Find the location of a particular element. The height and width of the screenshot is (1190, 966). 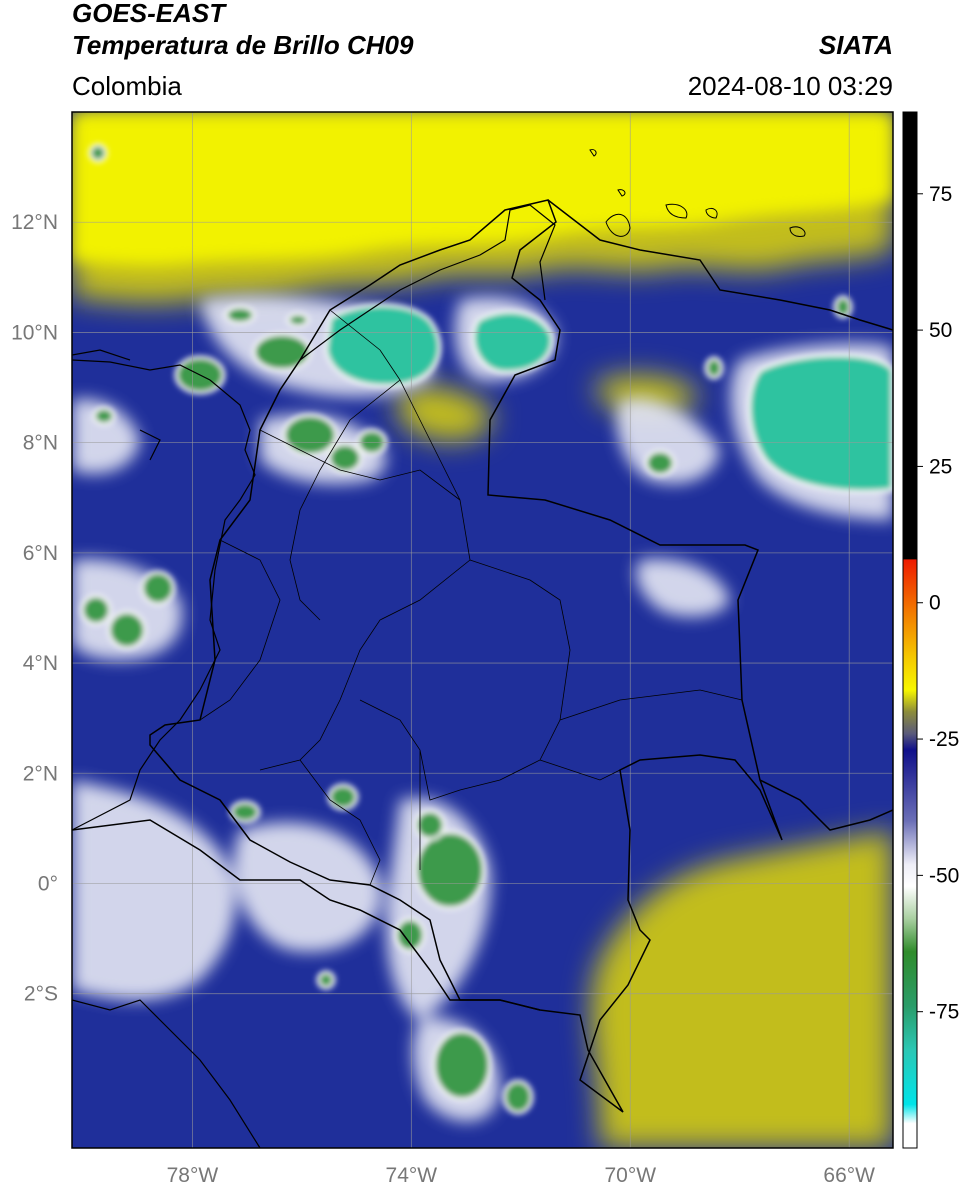

caribbean-coast is located at coordinates (427, 282).